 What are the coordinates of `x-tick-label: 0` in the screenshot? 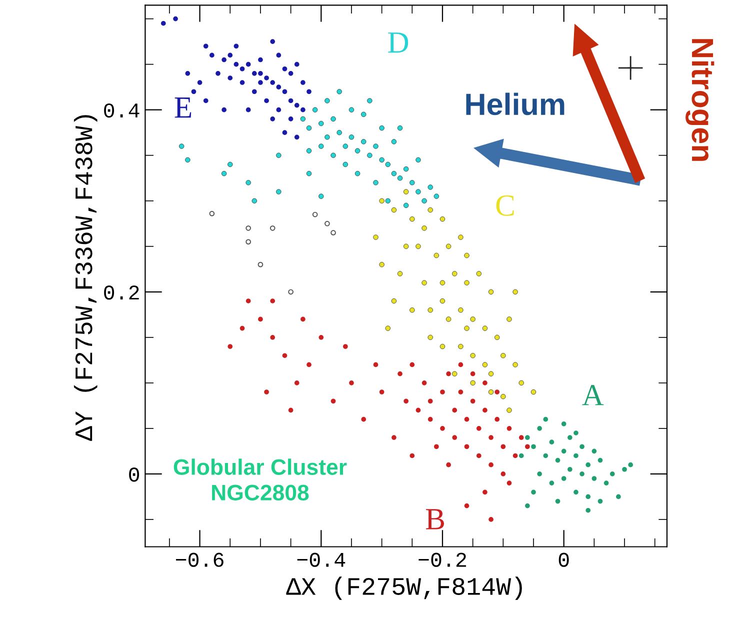 It's located at (563, 559).